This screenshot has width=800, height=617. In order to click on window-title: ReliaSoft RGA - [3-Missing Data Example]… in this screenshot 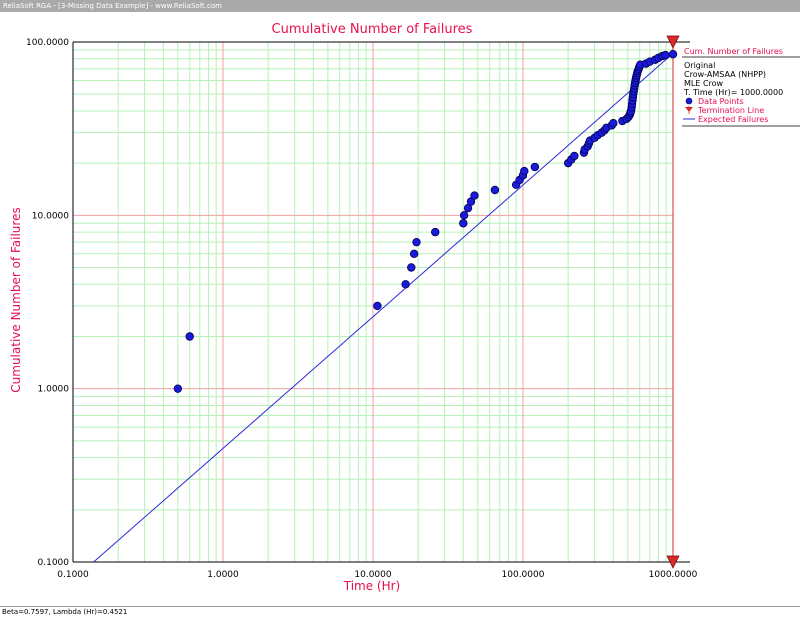, I will do `click(112, 6)`.